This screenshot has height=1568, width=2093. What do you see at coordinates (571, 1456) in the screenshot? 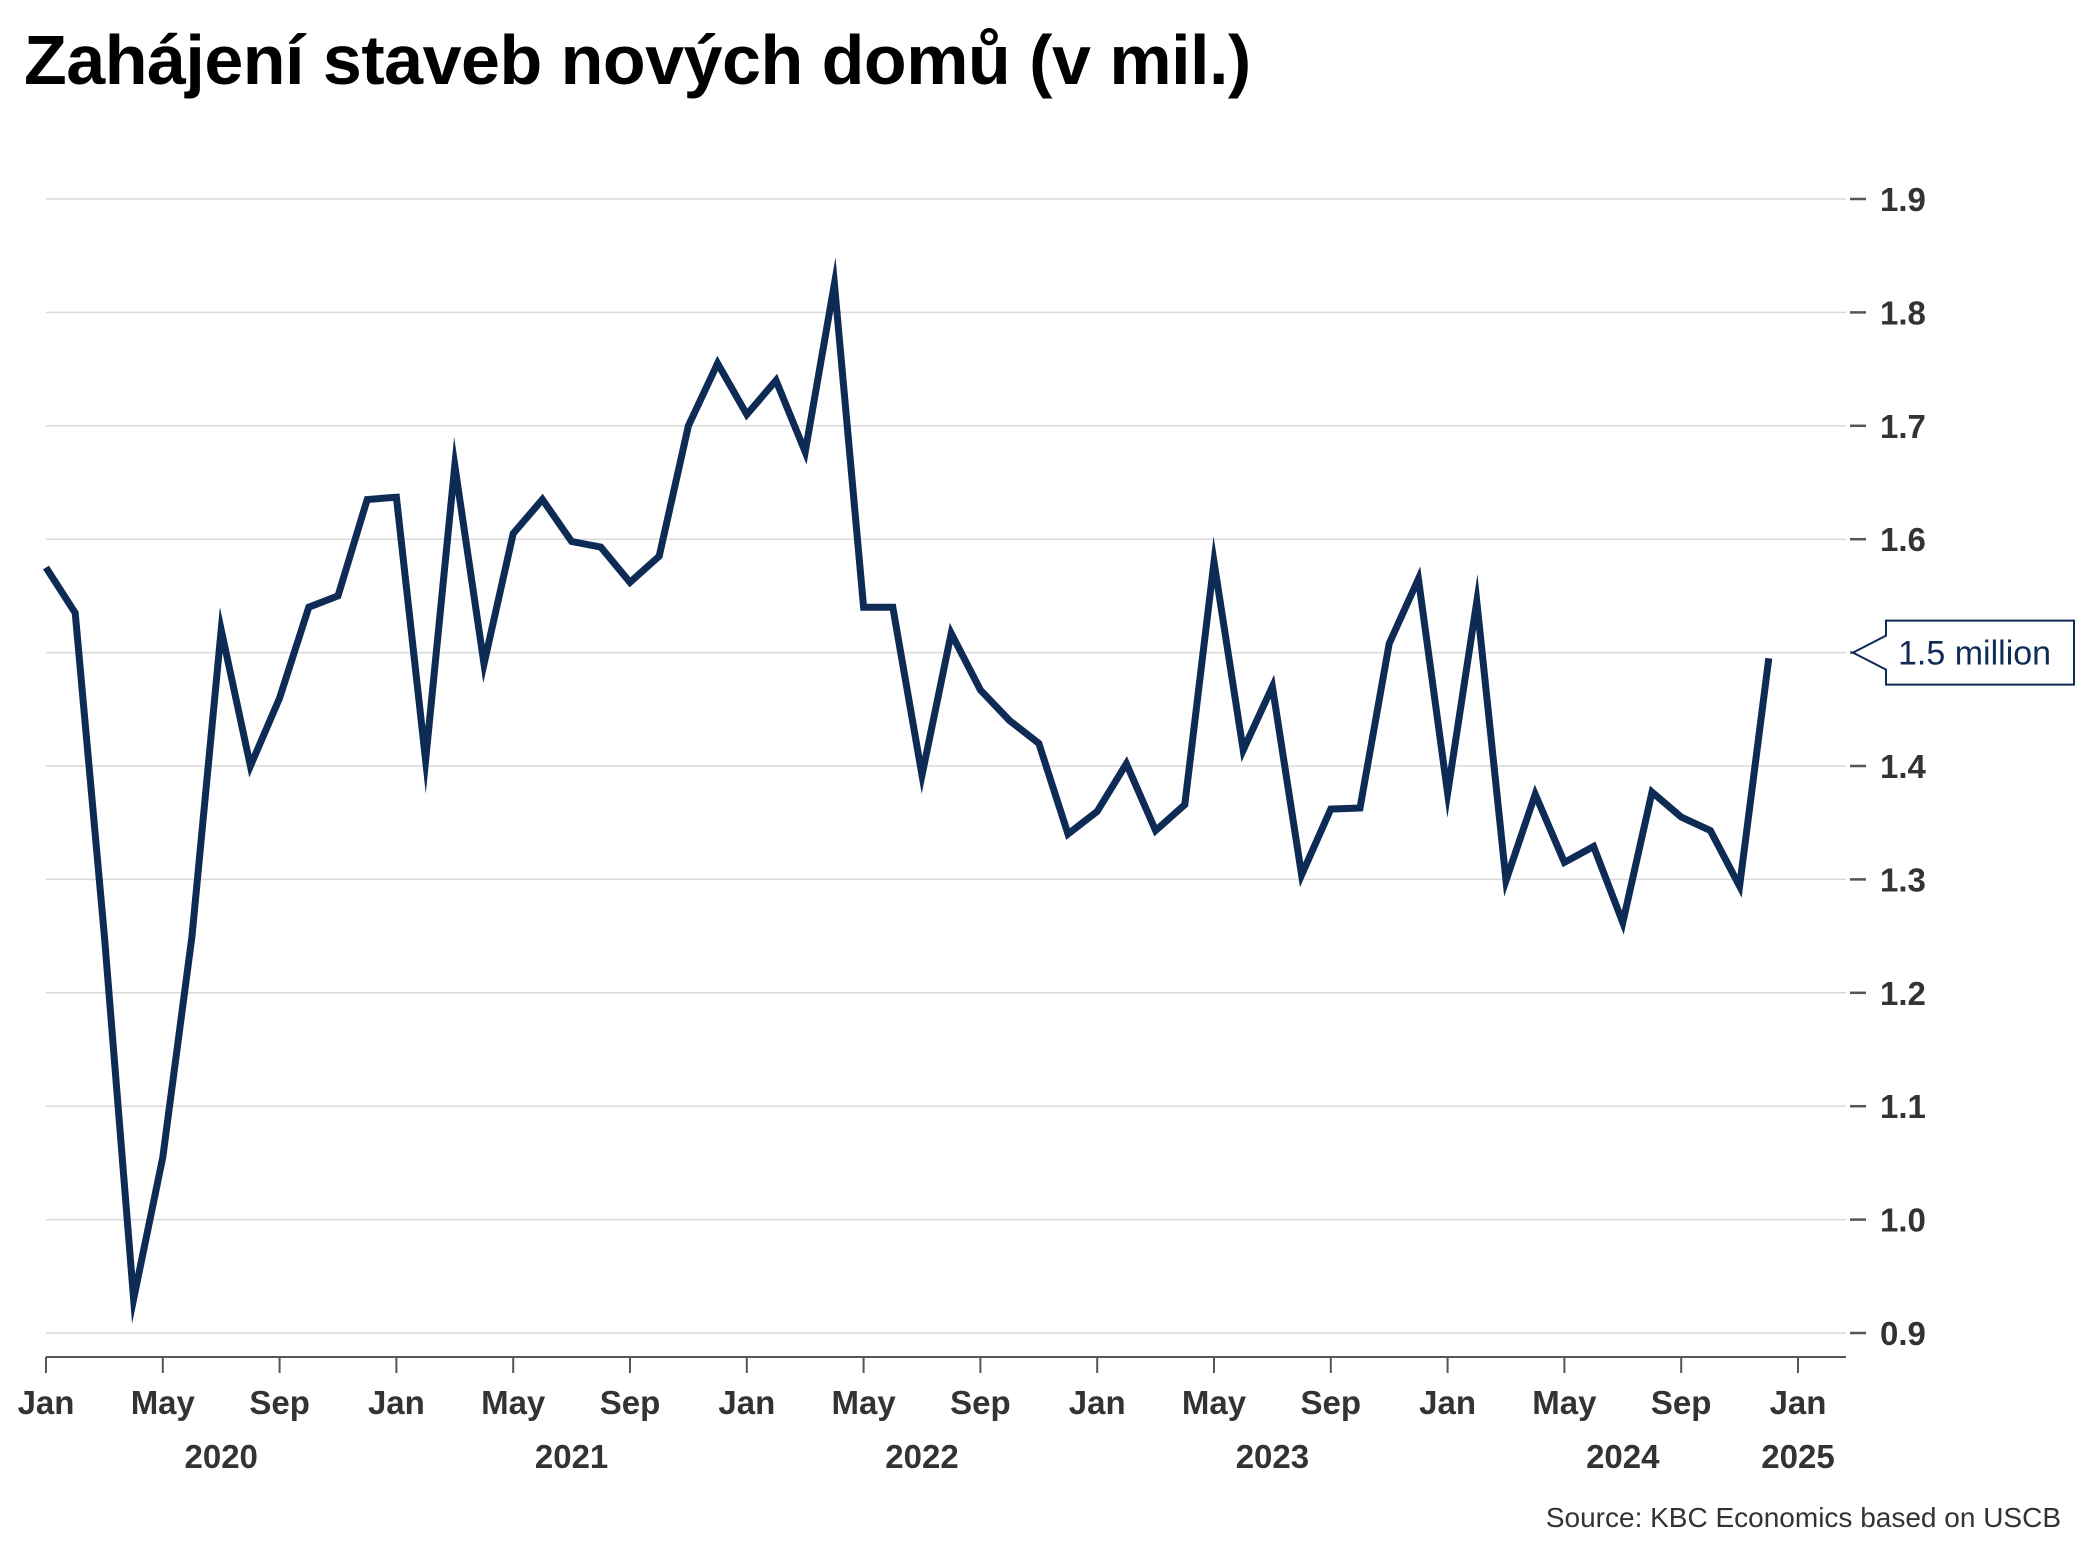
I see `x-year-label: 2021` at bounding box center [571, 1456].